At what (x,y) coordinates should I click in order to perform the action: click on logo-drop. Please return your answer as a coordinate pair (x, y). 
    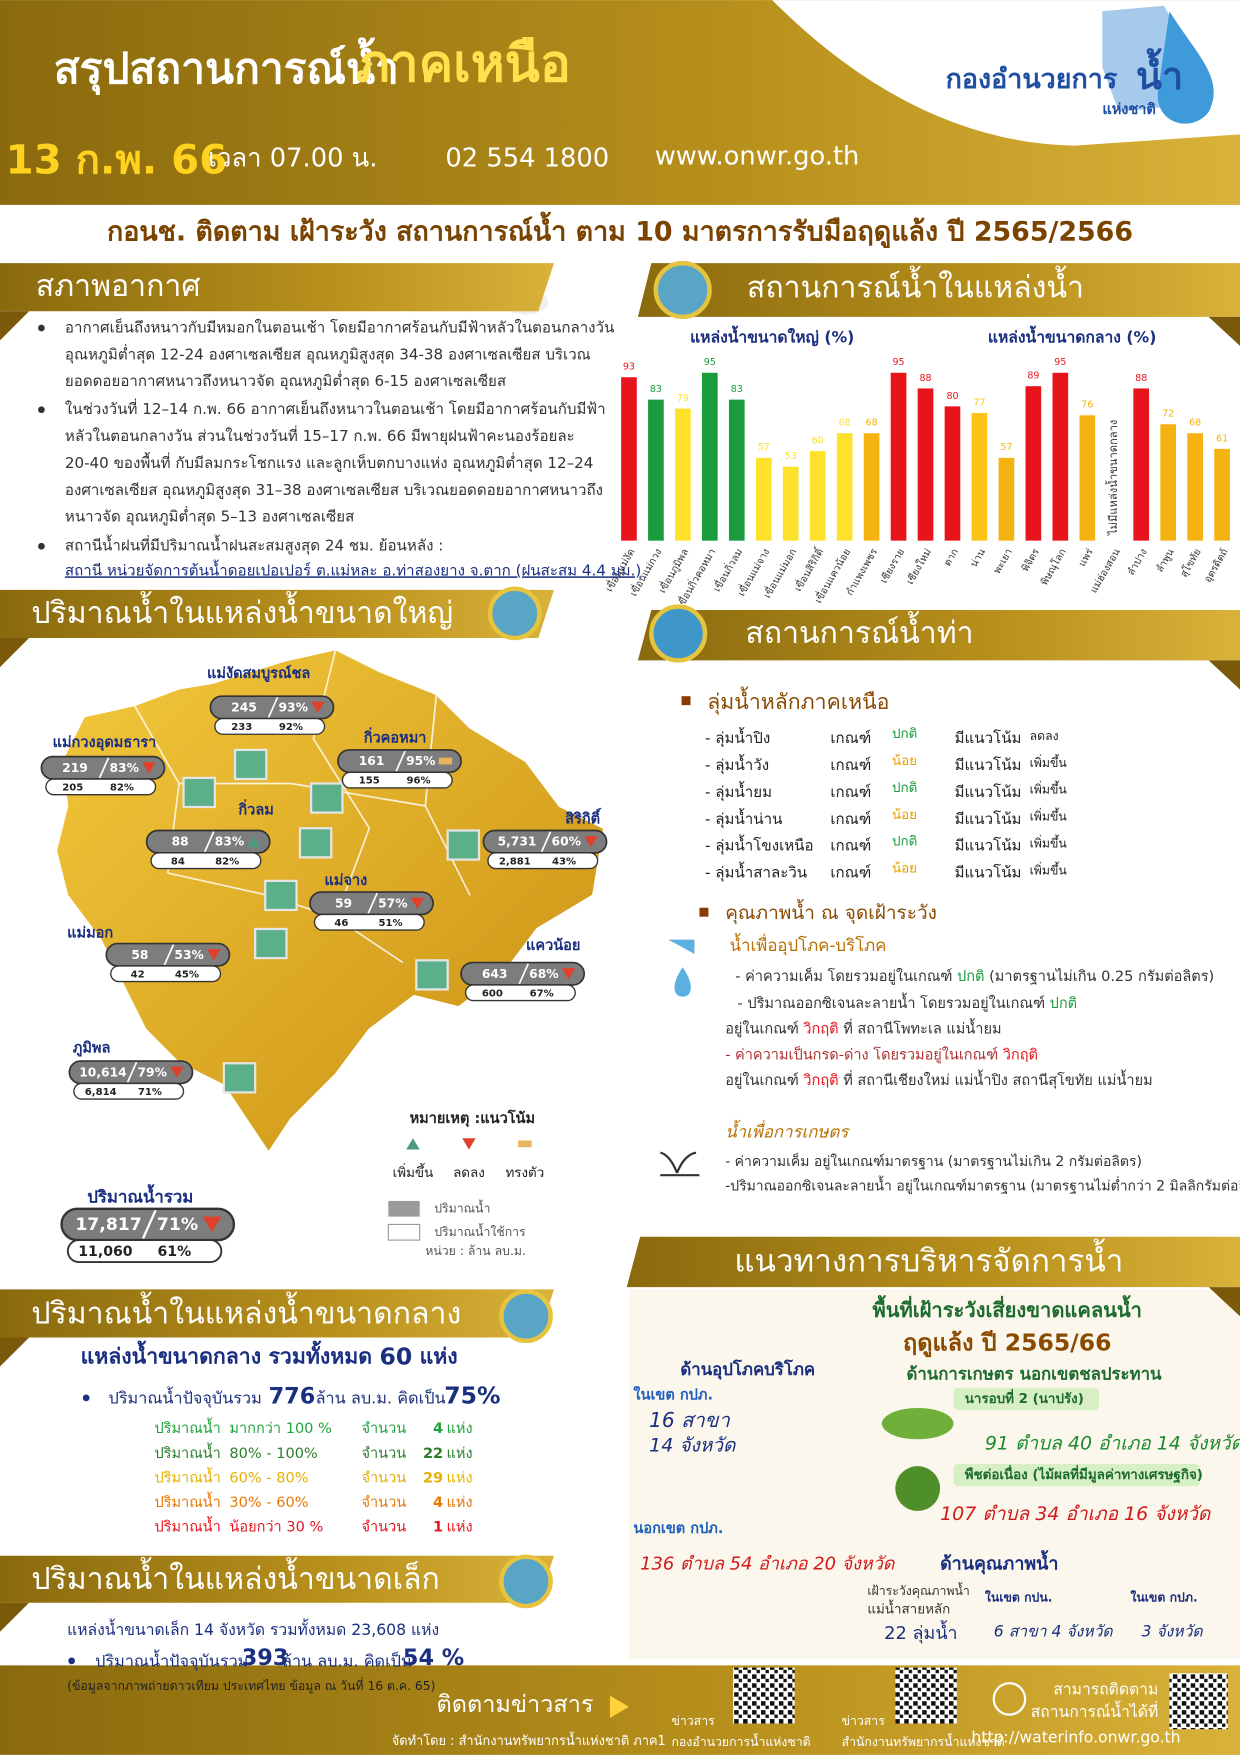
    Looking at the image, I should click on (1185, 67).